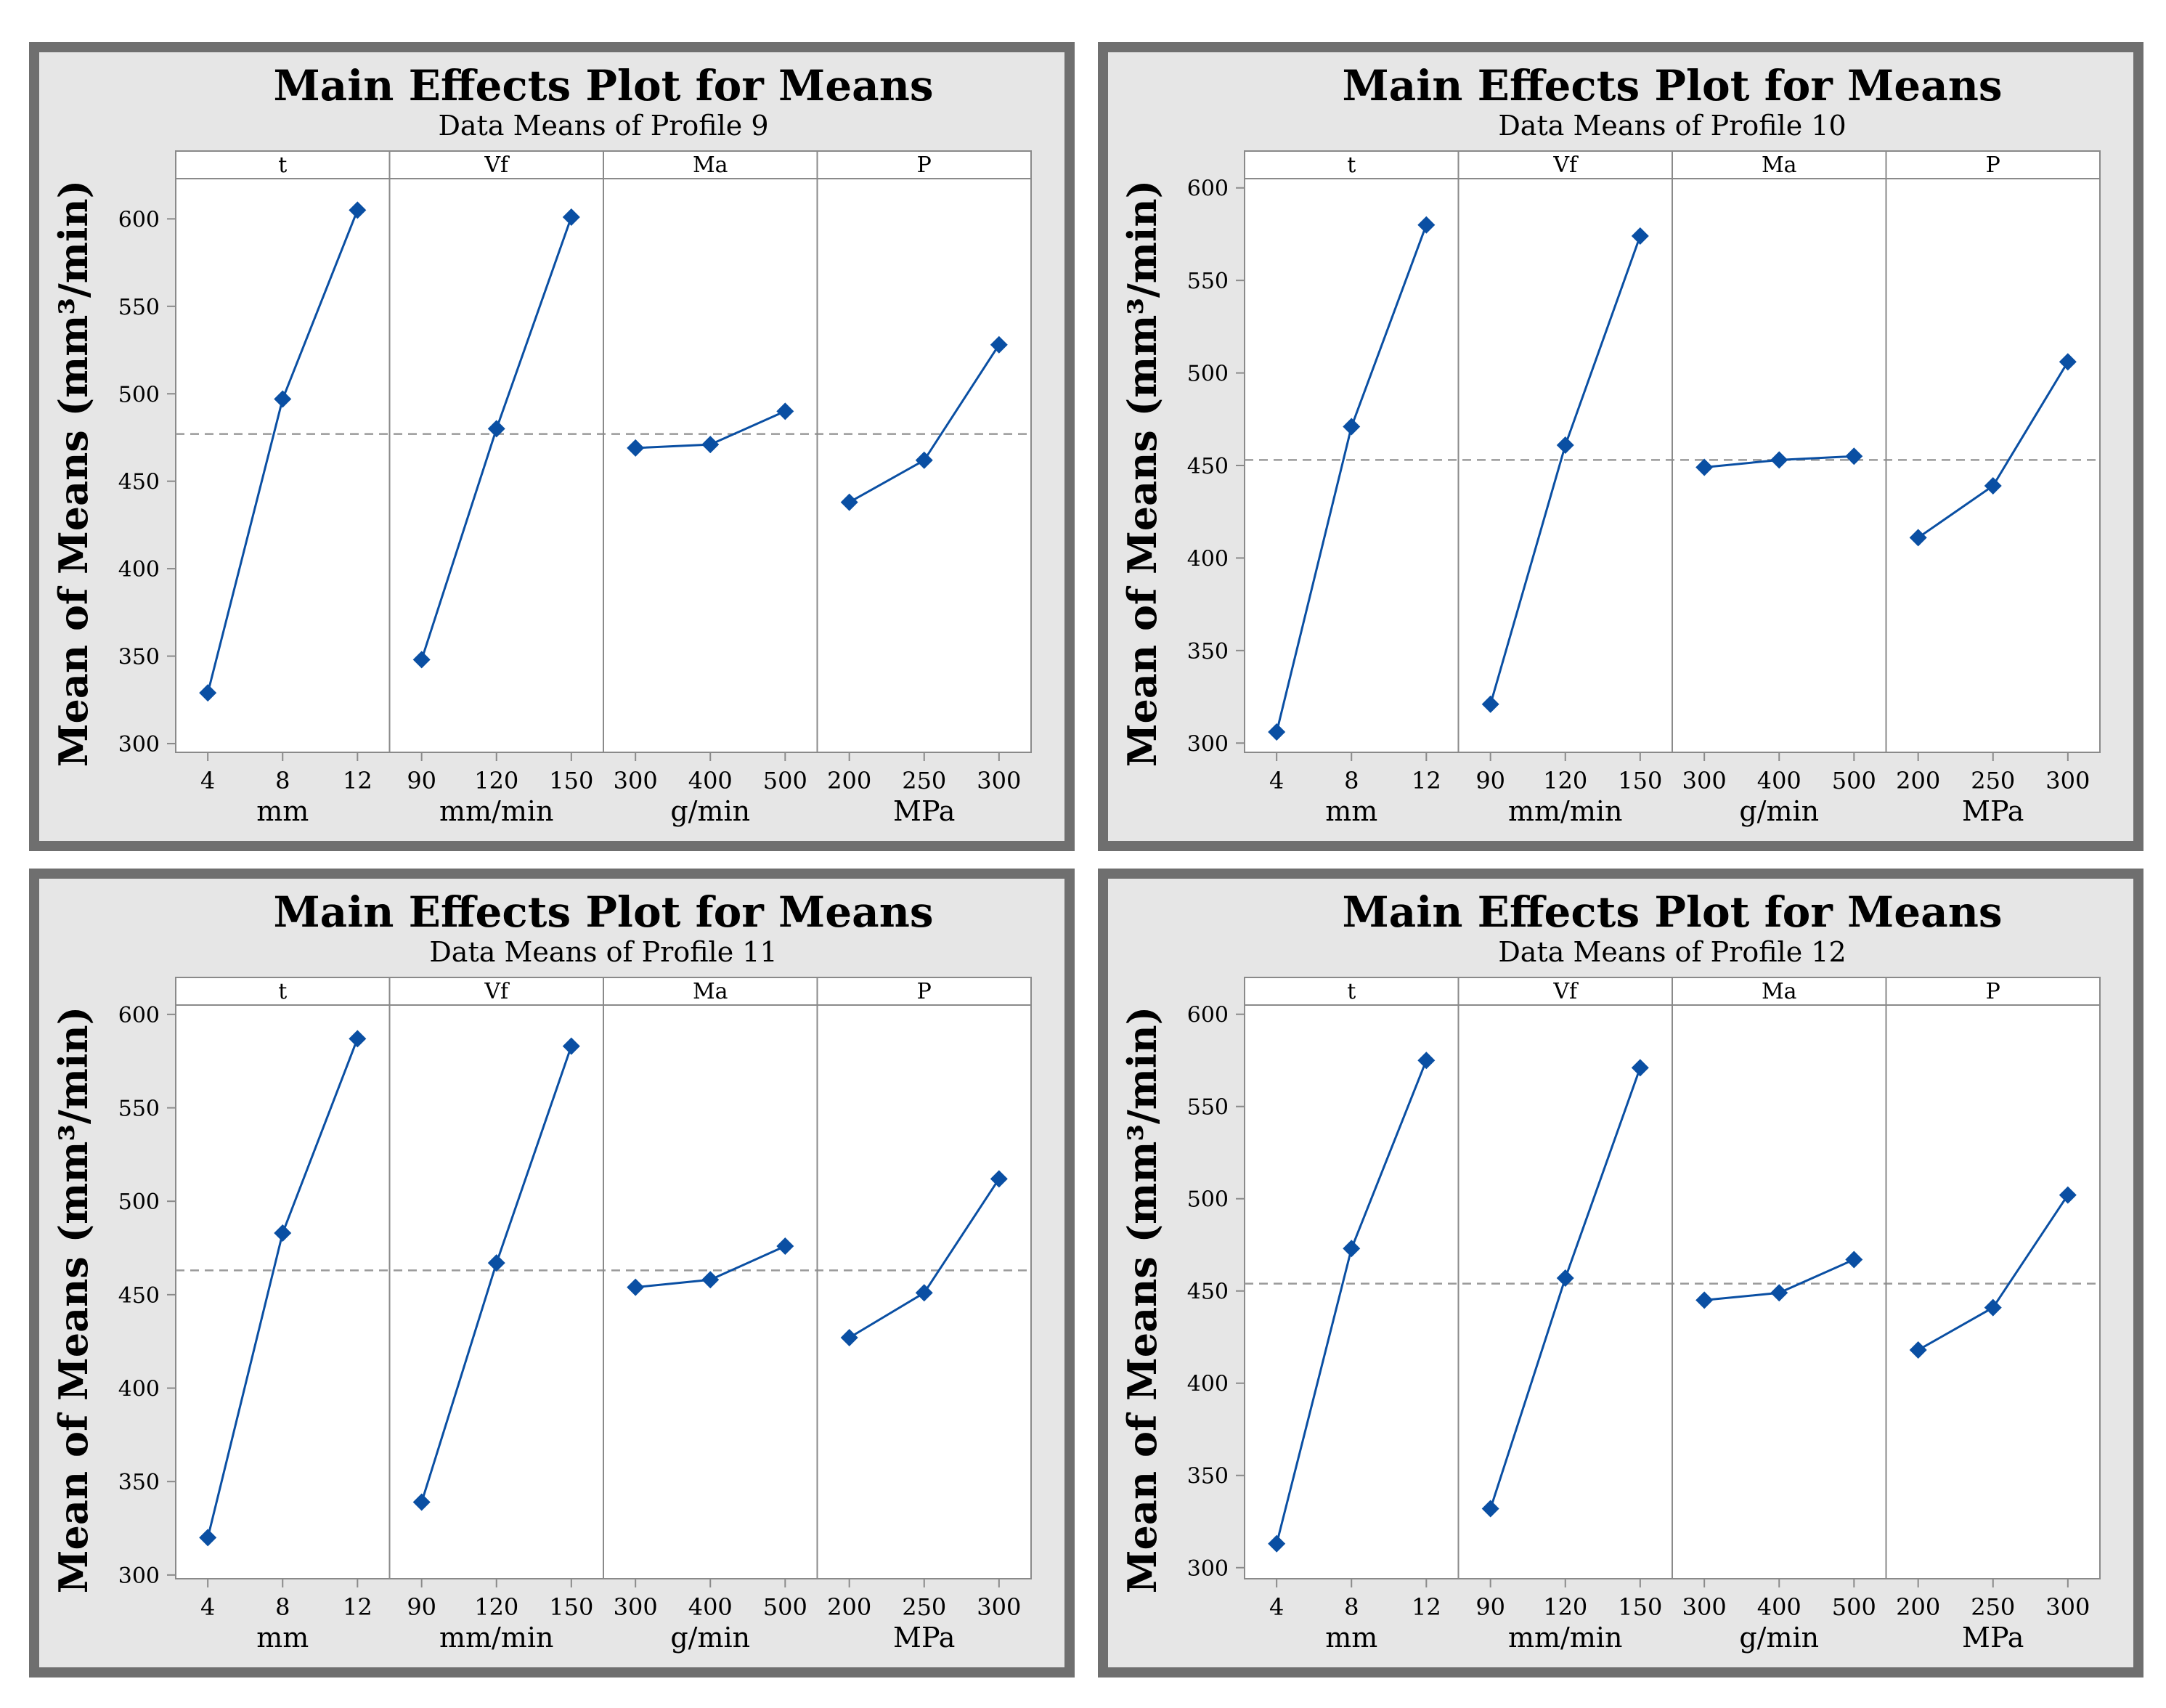 This screenshot has height=1708, width=2166. Describe the element at coordinates (139, 307) in the screenshot. I see `y-tick-label: 550` at that location.